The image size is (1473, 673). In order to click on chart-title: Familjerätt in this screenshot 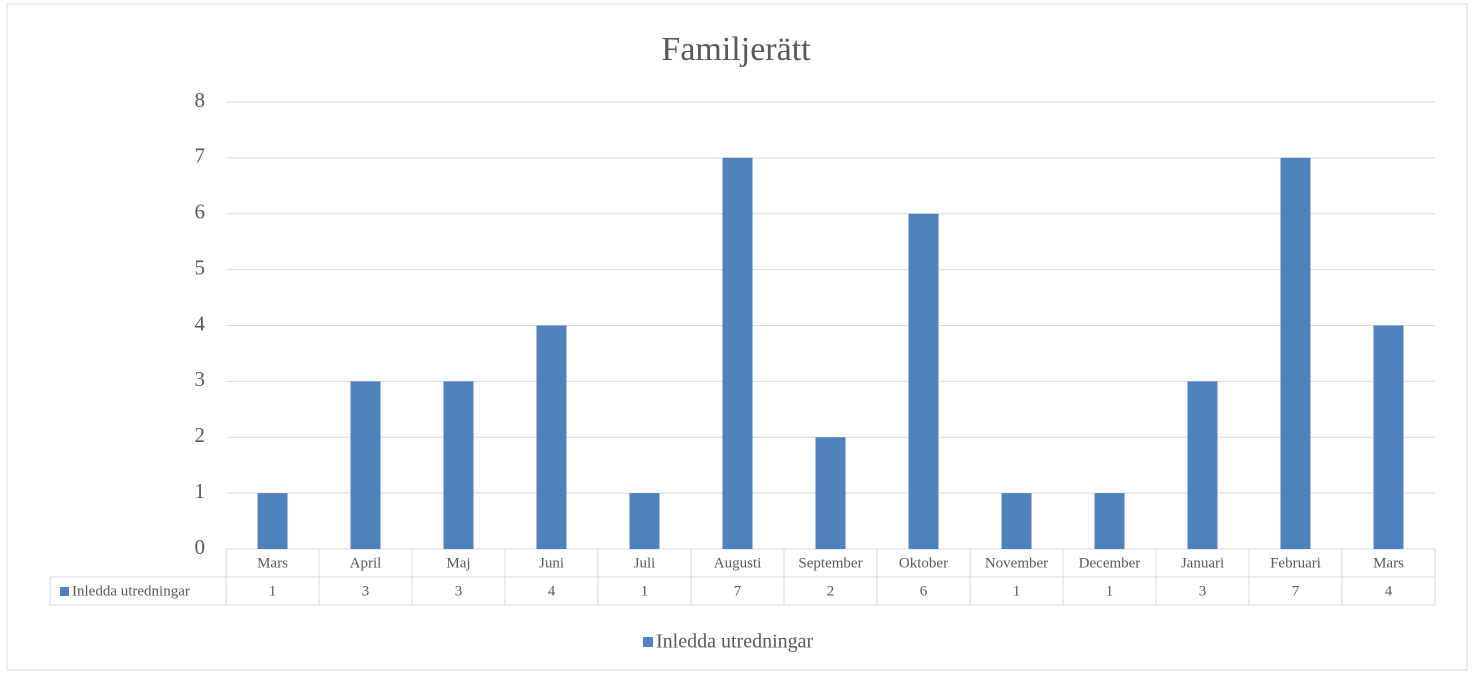, I will do `click(736, 49)`.